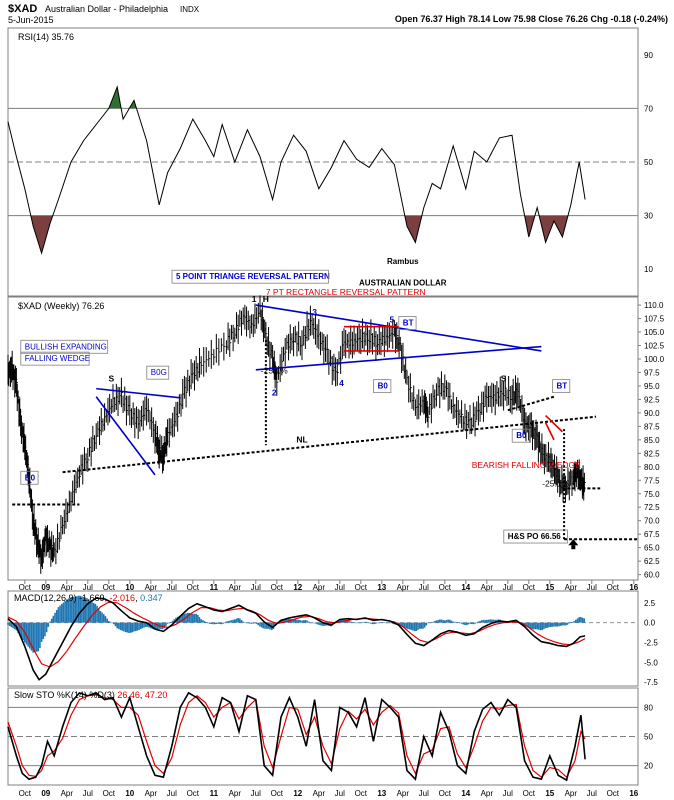 The height and width of the screenshot is (800, 674). Describe the element at coordinates (297, 587) in the screenshot. I see `x-tick-label: 12` at that location.